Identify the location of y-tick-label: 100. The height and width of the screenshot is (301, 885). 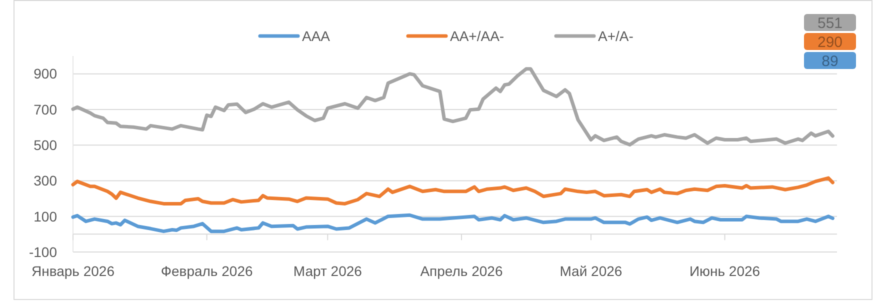
(46, 216).